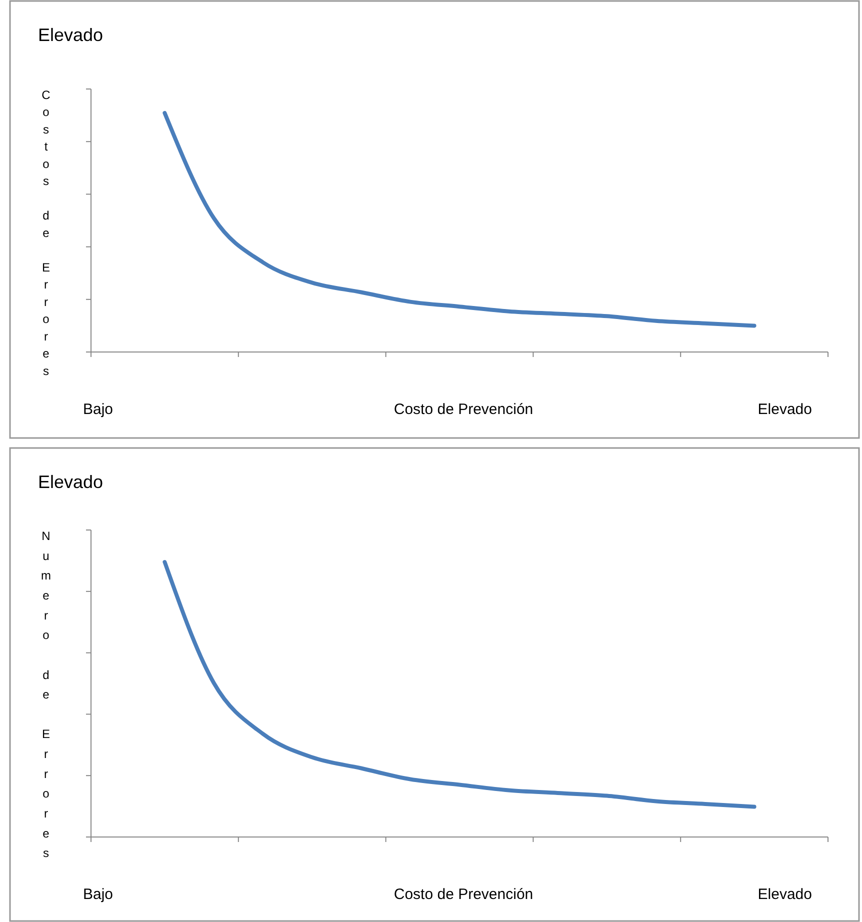  What do you see at coordinates (46, 694) in the screenshot?
I see `text: Numero de Errores` at bounding box center [46, 694].